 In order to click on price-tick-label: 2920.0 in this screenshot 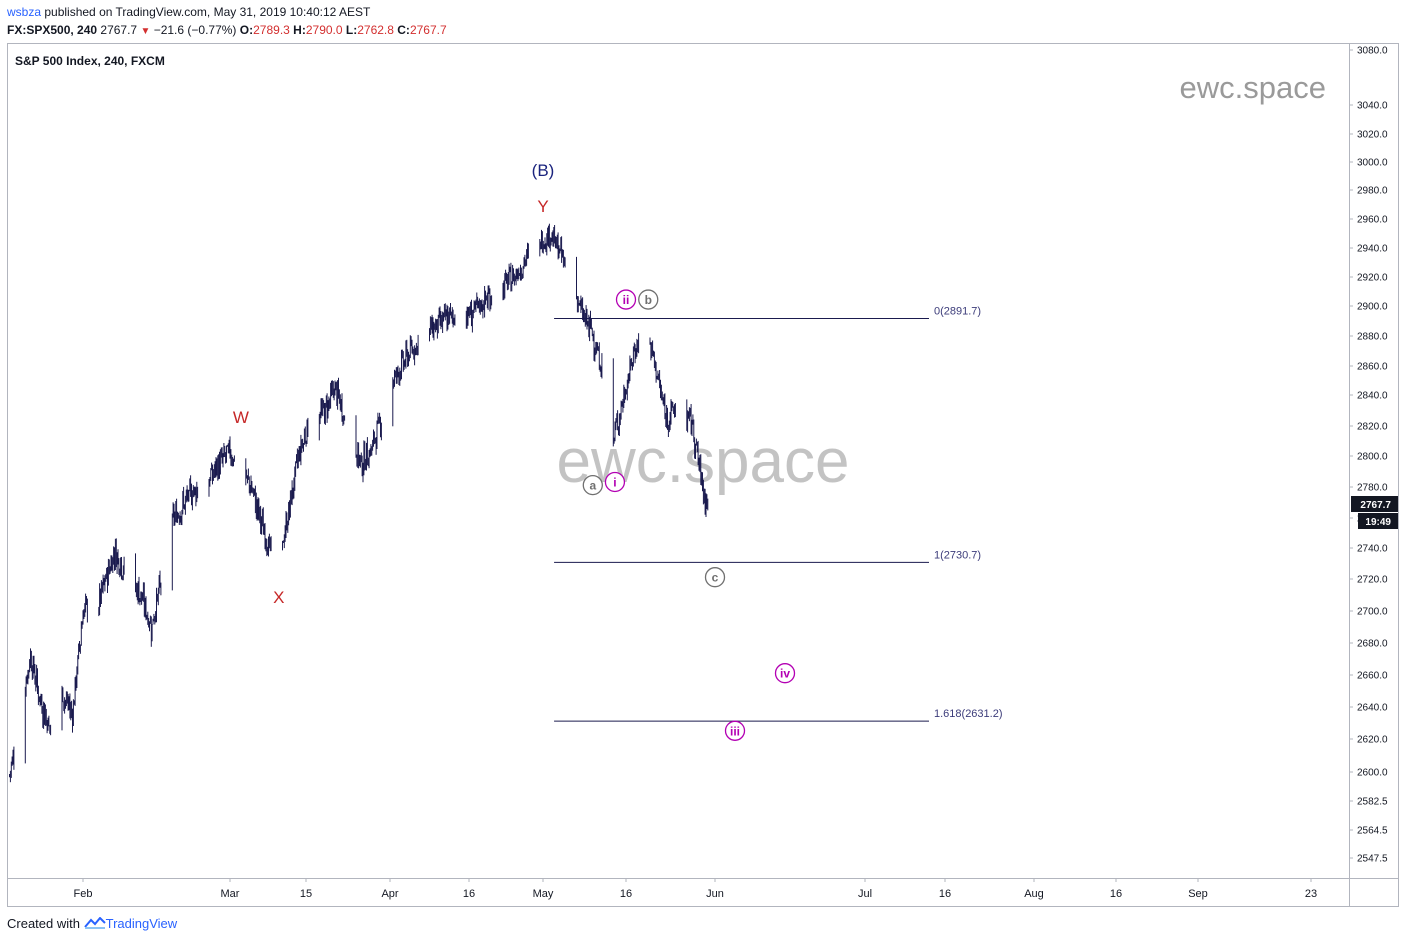, I will do `click(1372, 278)`.